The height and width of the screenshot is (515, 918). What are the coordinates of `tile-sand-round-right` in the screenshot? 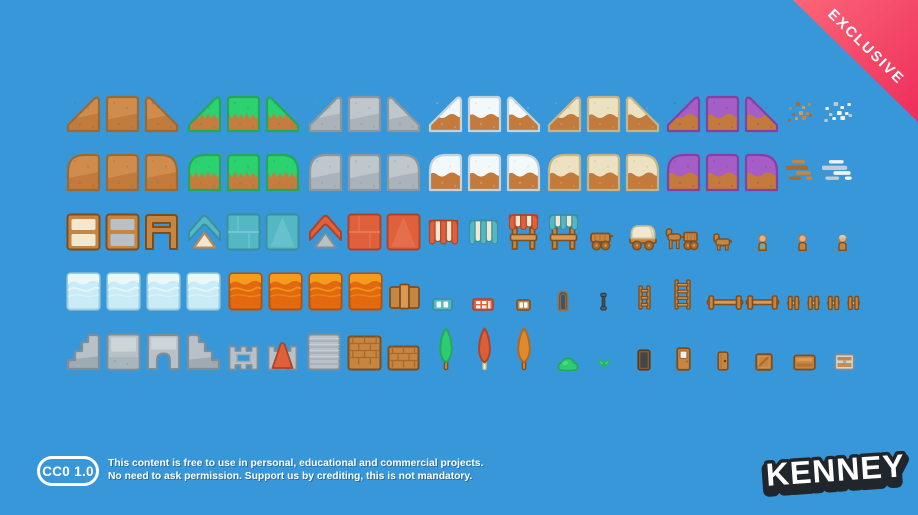 It's located at (642, 172).